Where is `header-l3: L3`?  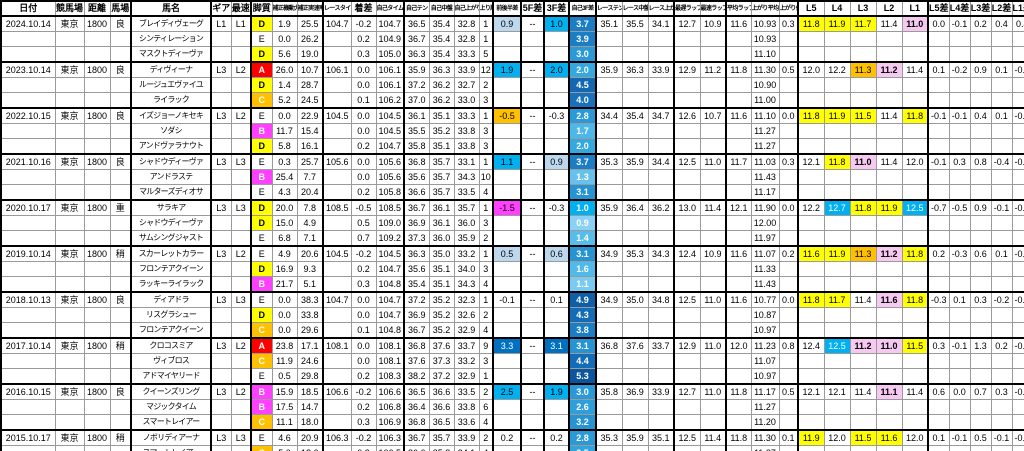 header-l3: L3 is located at coordinates (863, 8).